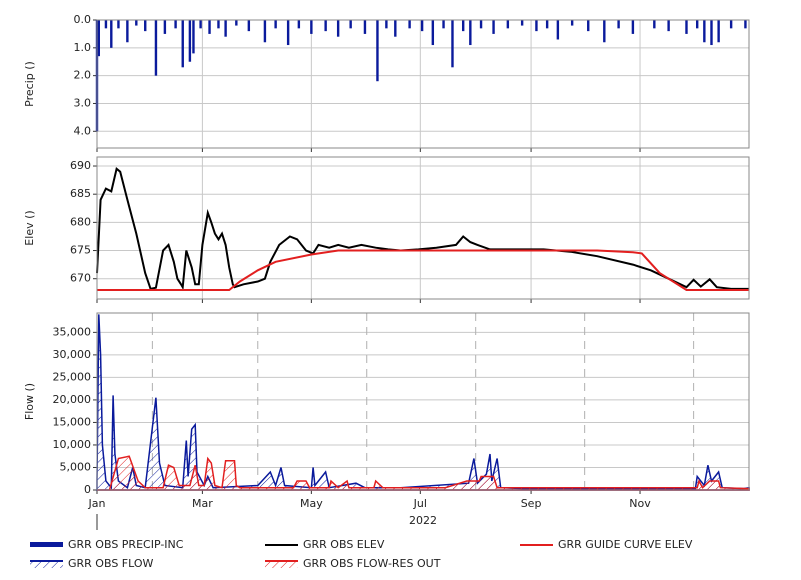 Image resolution: width=801 pixels, height=580 pixels. What do you see at coordinates (344, 544) in the screenshot?
I see `legend-label: GRR OBS ELEV` at bounding box center [344, 544].